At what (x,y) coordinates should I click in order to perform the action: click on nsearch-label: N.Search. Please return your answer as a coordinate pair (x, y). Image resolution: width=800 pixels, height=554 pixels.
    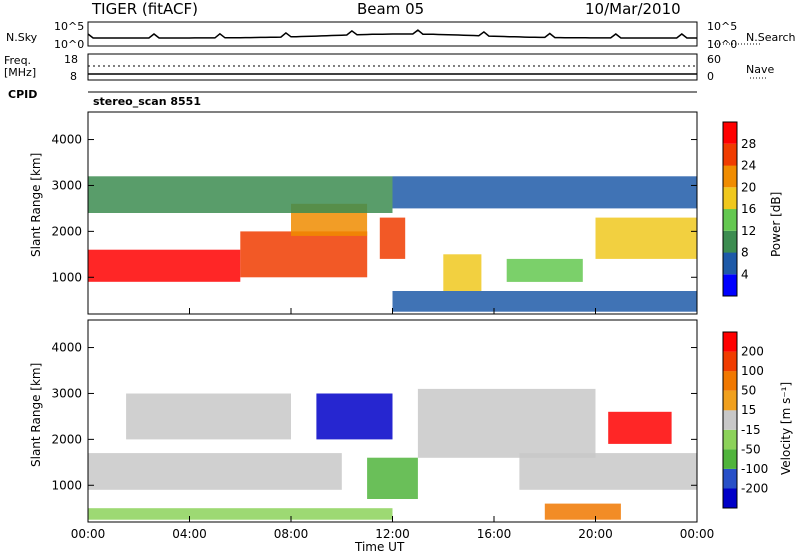
    Looking at the image, I should click on (771, 37).